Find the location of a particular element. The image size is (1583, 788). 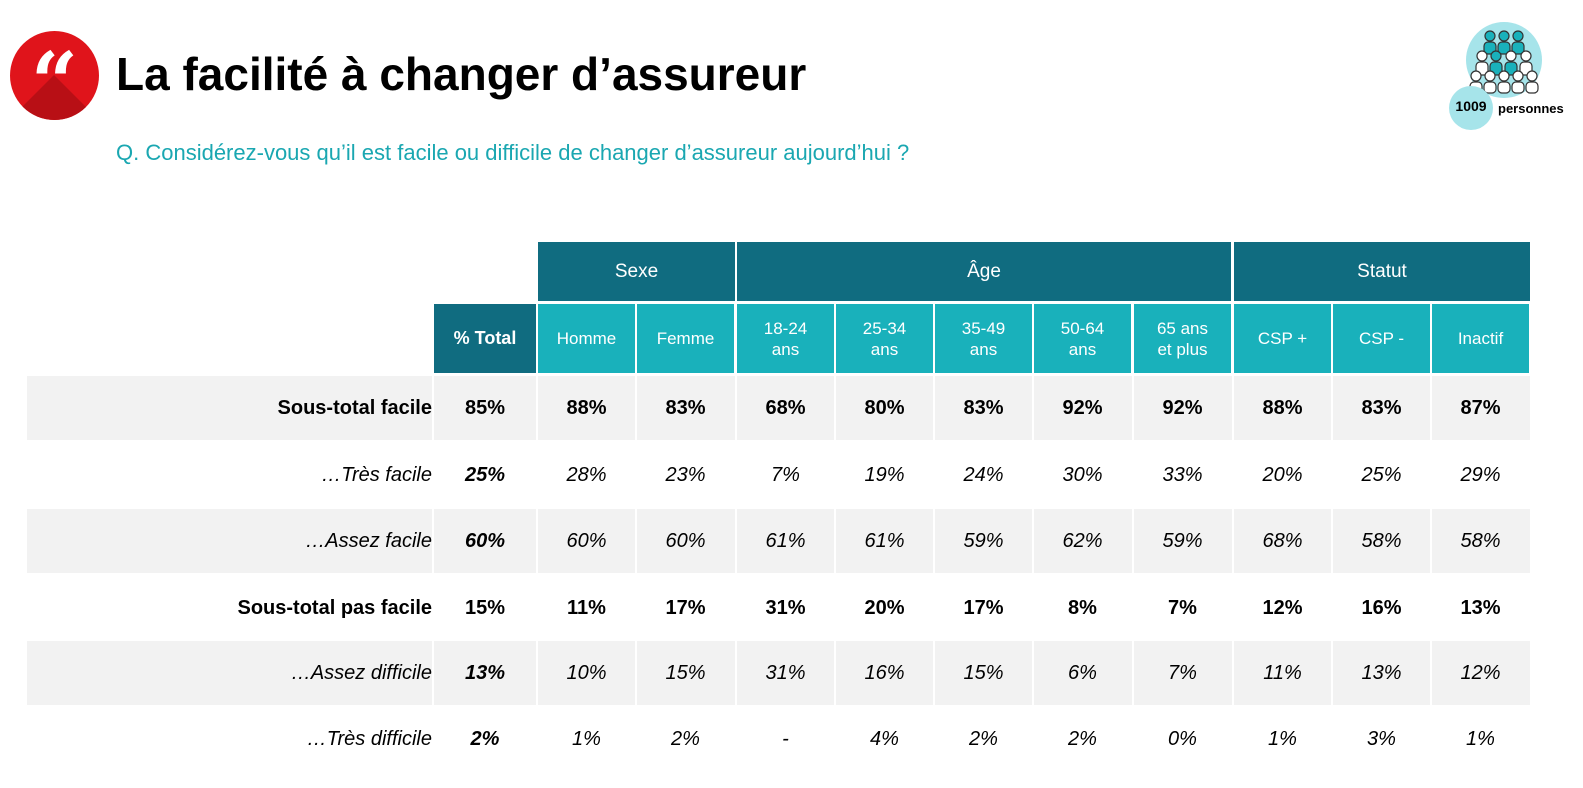

column-header-line: Homme is located at coordinates (586, 338).